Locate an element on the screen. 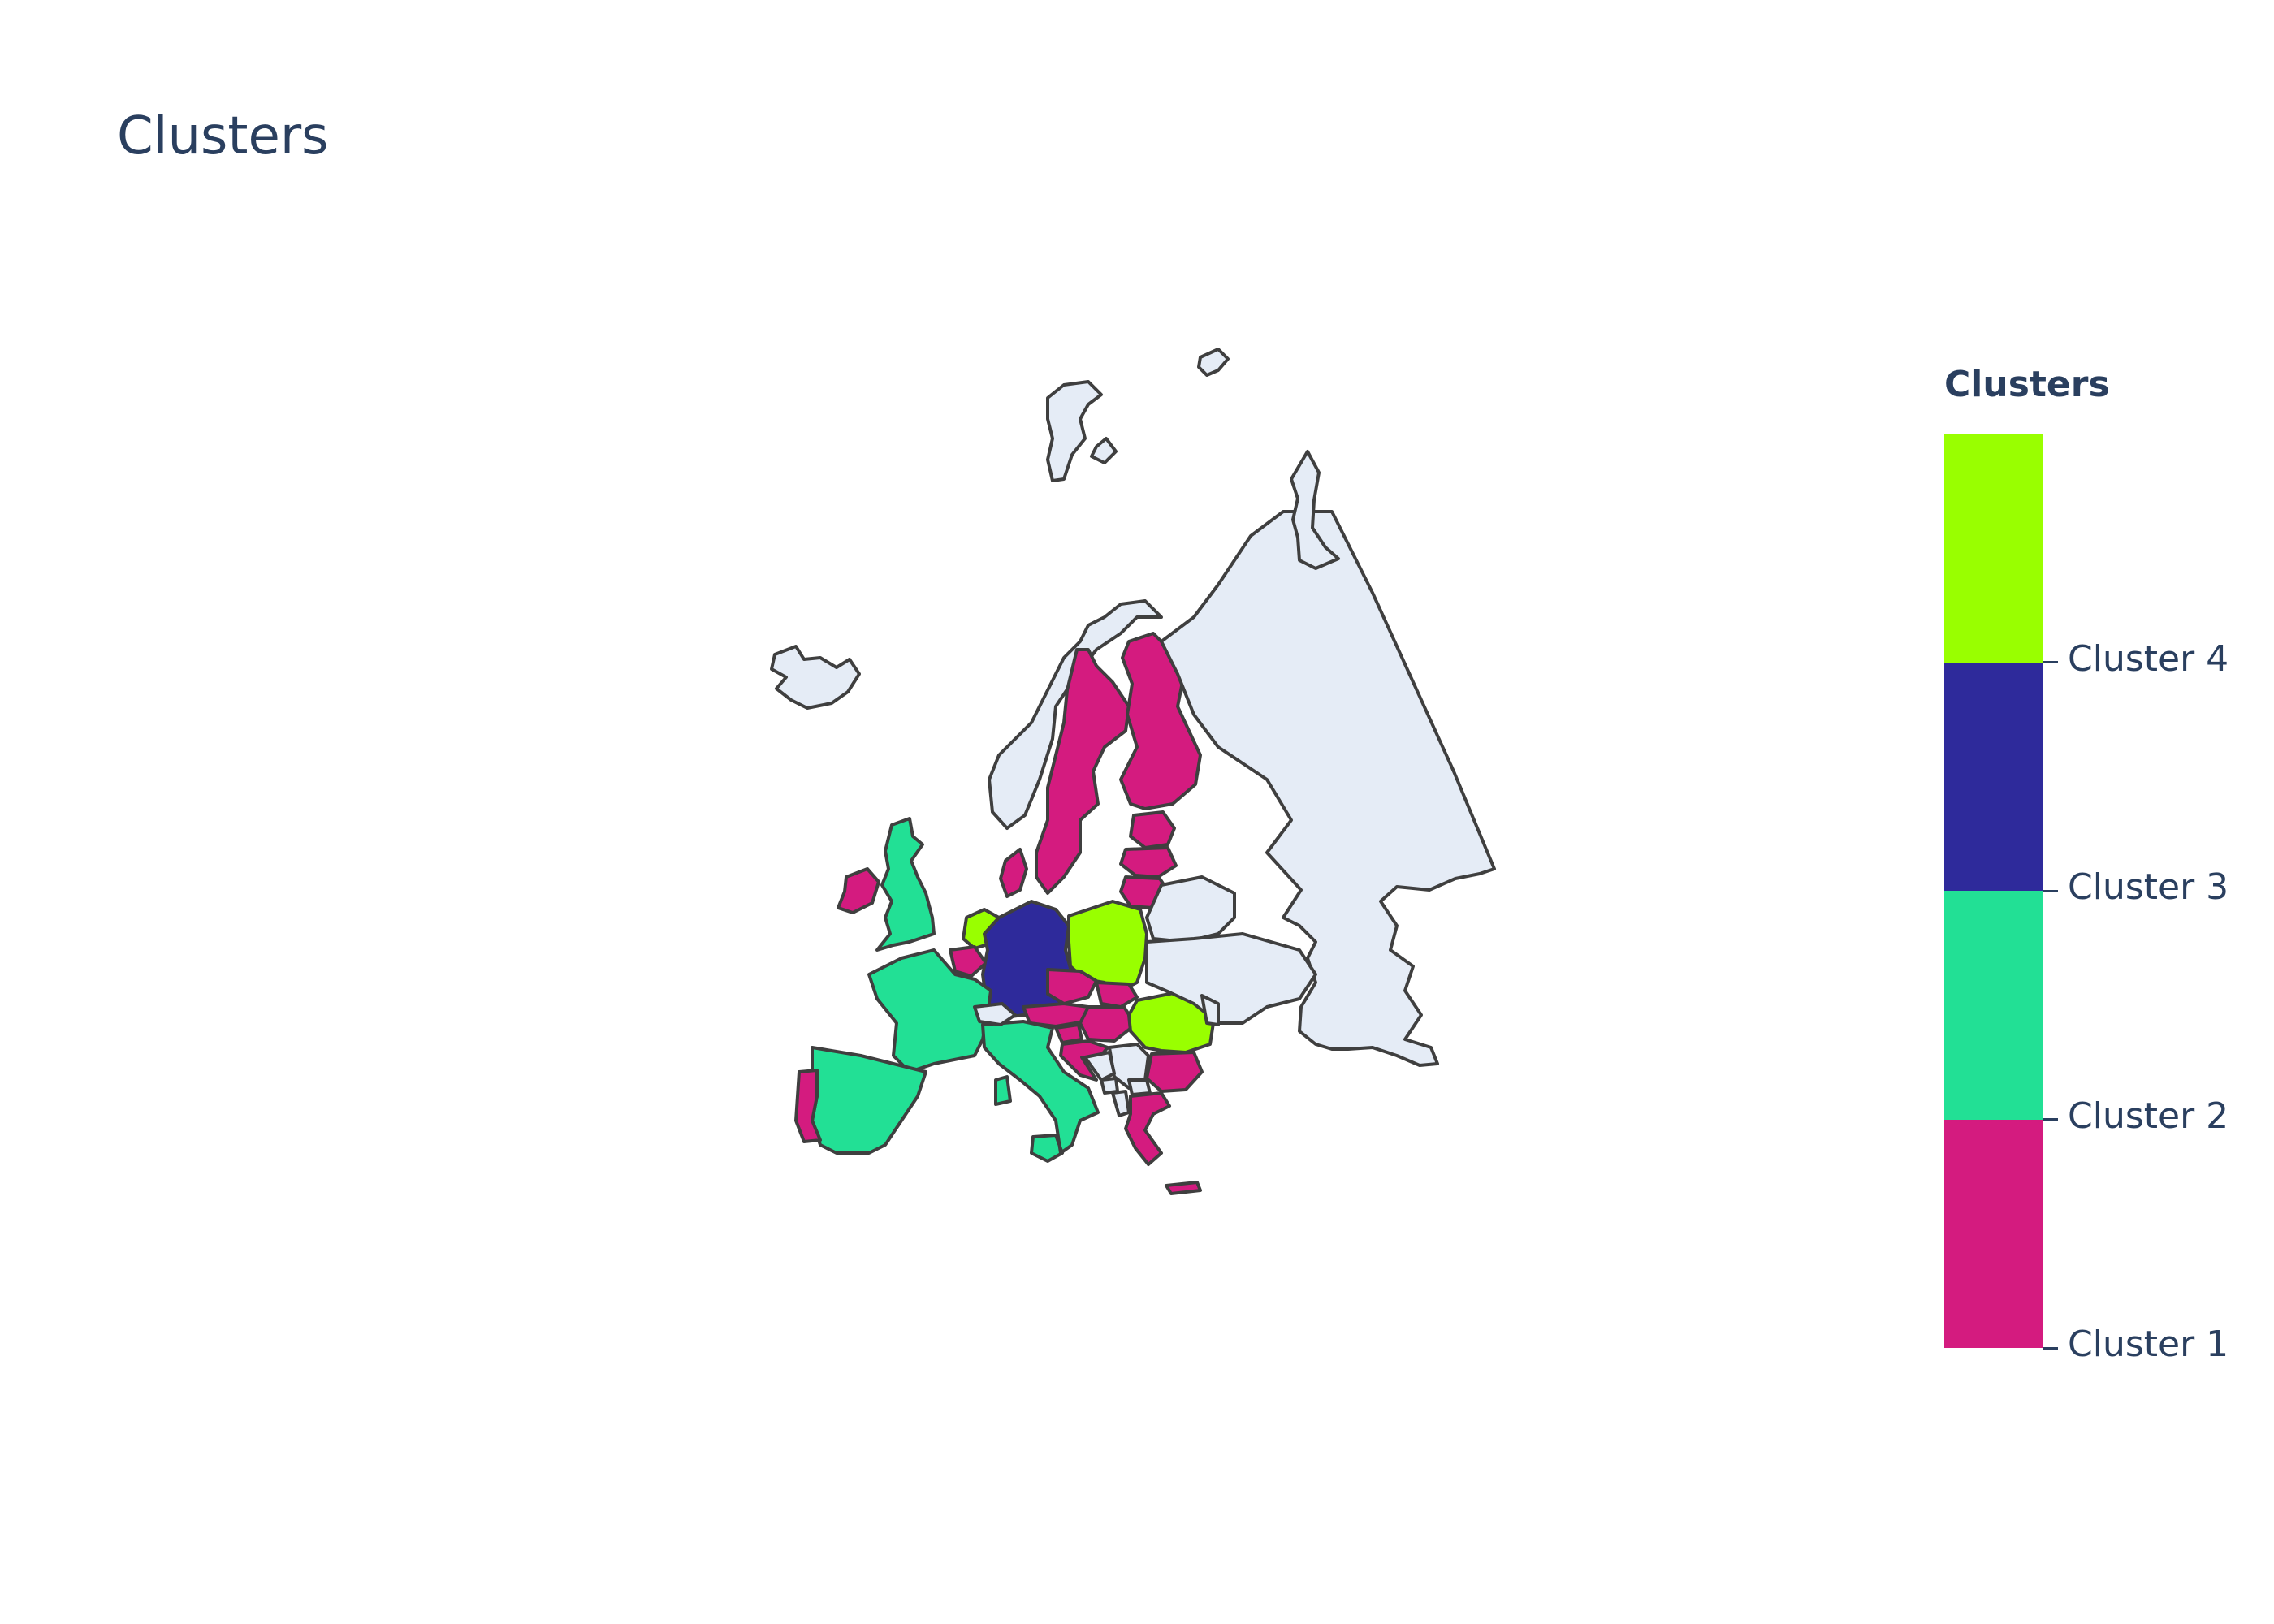 This screenshot has width=2274, height=1624. country-croatia is located at coordinates (1084, 1060).